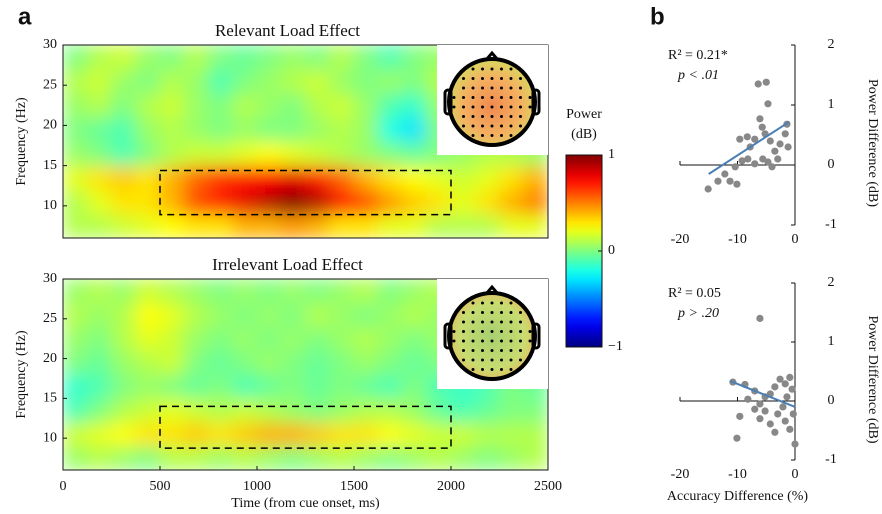 This screenshot has width=882, height=514. I want to click on y-tick-label: 10, so click(50, 205).